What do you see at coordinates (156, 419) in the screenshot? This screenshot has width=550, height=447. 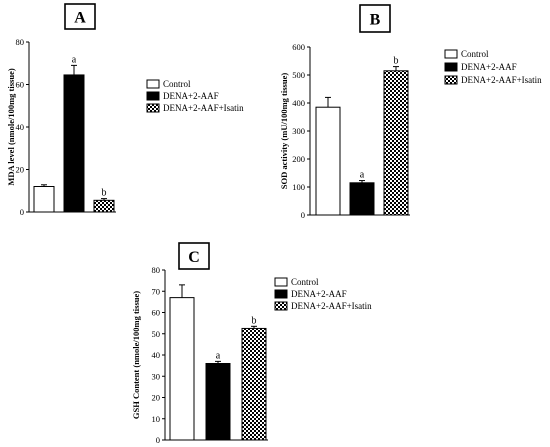 I see `y-tick-label: 10` at bounding box center [156, 419].